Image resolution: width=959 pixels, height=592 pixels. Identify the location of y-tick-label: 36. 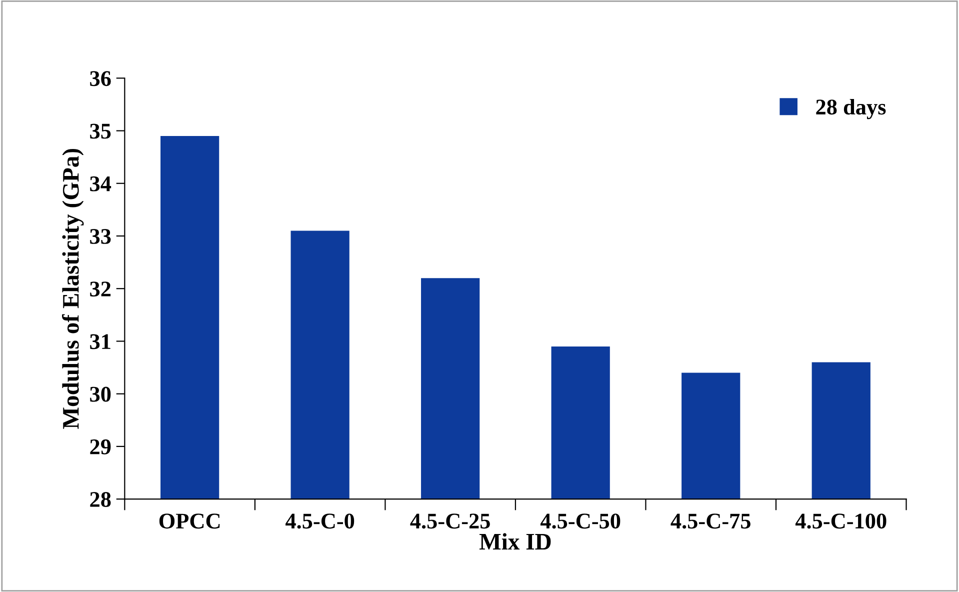
(100, 78).